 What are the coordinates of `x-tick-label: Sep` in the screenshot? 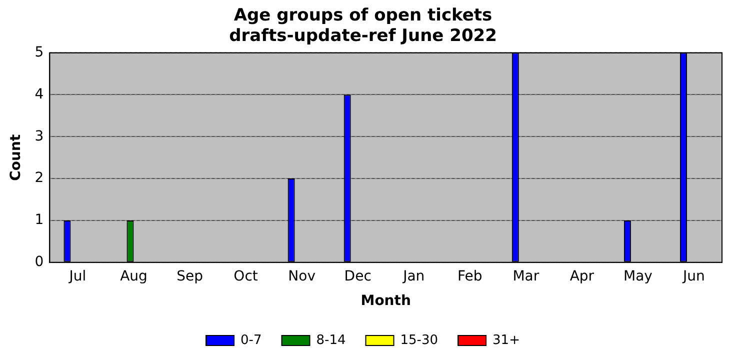 It's located at (190, 276).